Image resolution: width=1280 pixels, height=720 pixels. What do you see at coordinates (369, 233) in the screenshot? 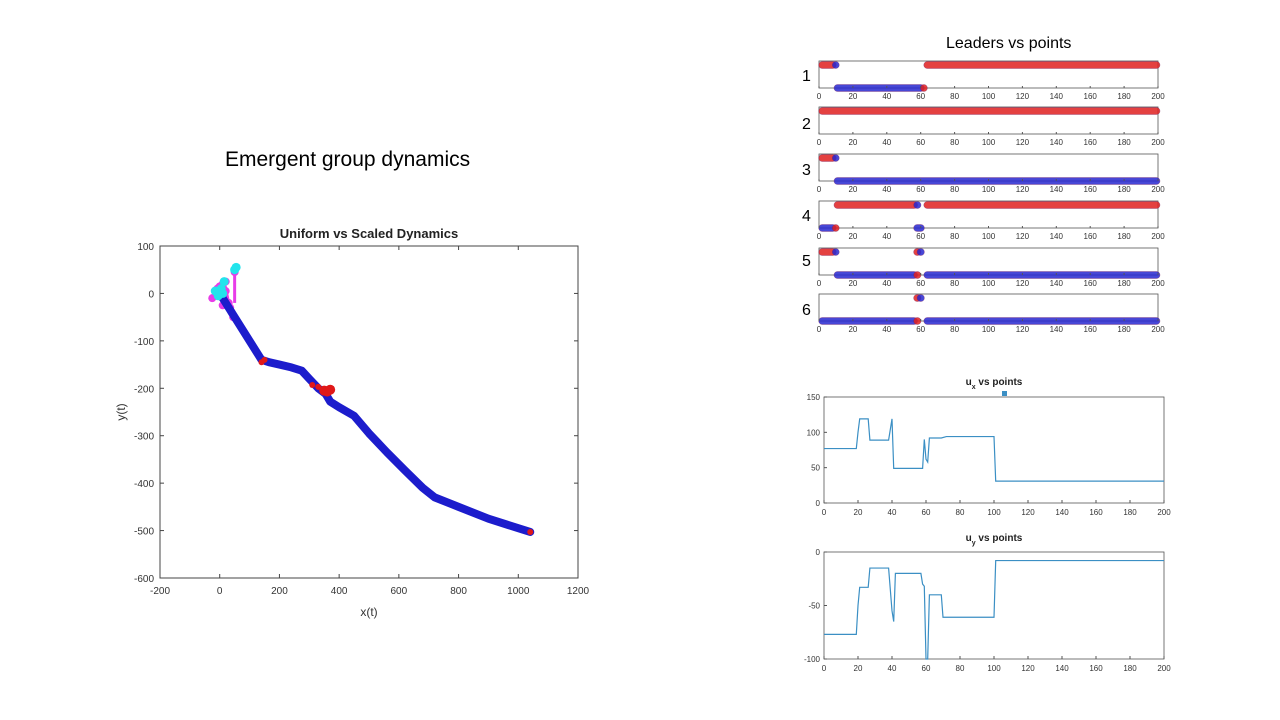
I see `trajectory-chart-title: Uniform vs Scaled Dynamics` at bounding box center [369, 233].